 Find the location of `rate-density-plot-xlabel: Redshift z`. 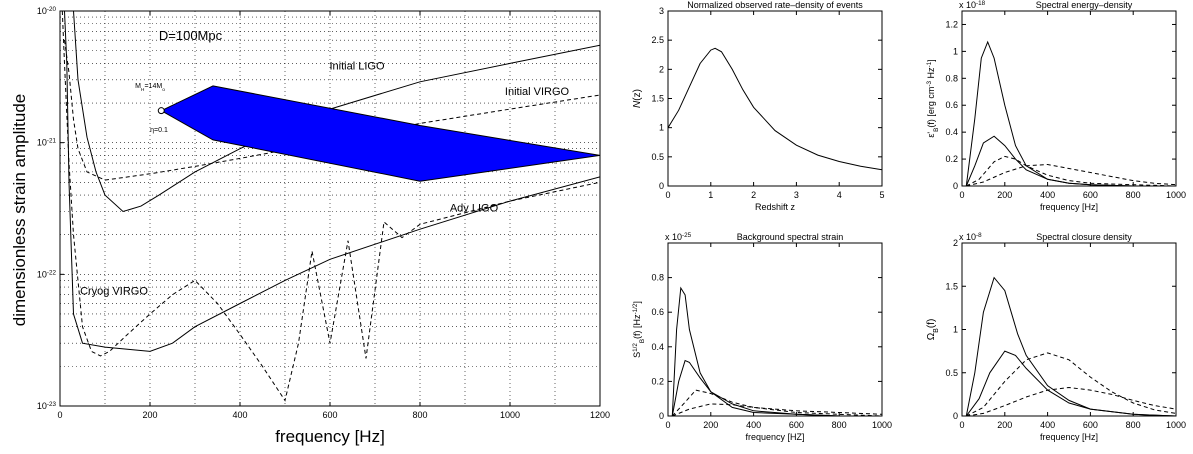

rate-density-plot-xlabel: Redshift z is located at coordinates (775, 207).